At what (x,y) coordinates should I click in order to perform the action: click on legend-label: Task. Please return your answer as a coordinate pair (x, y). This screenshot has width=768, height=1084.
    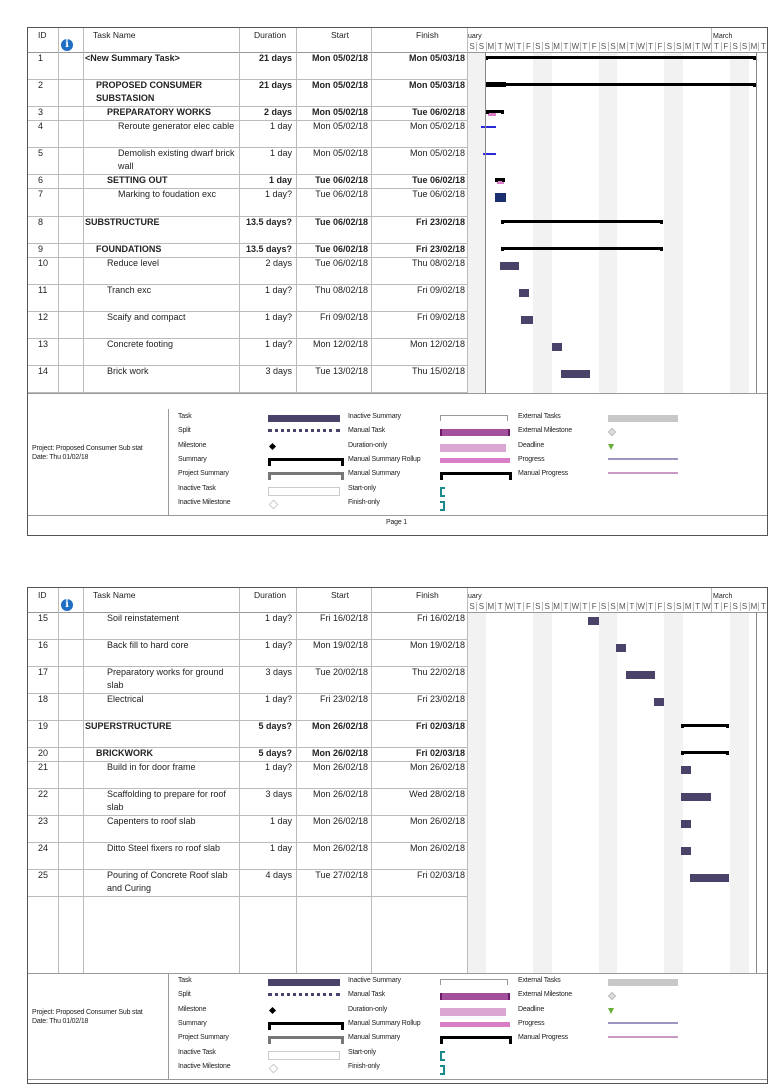
    Looking at the image, I should click on (185, 980).